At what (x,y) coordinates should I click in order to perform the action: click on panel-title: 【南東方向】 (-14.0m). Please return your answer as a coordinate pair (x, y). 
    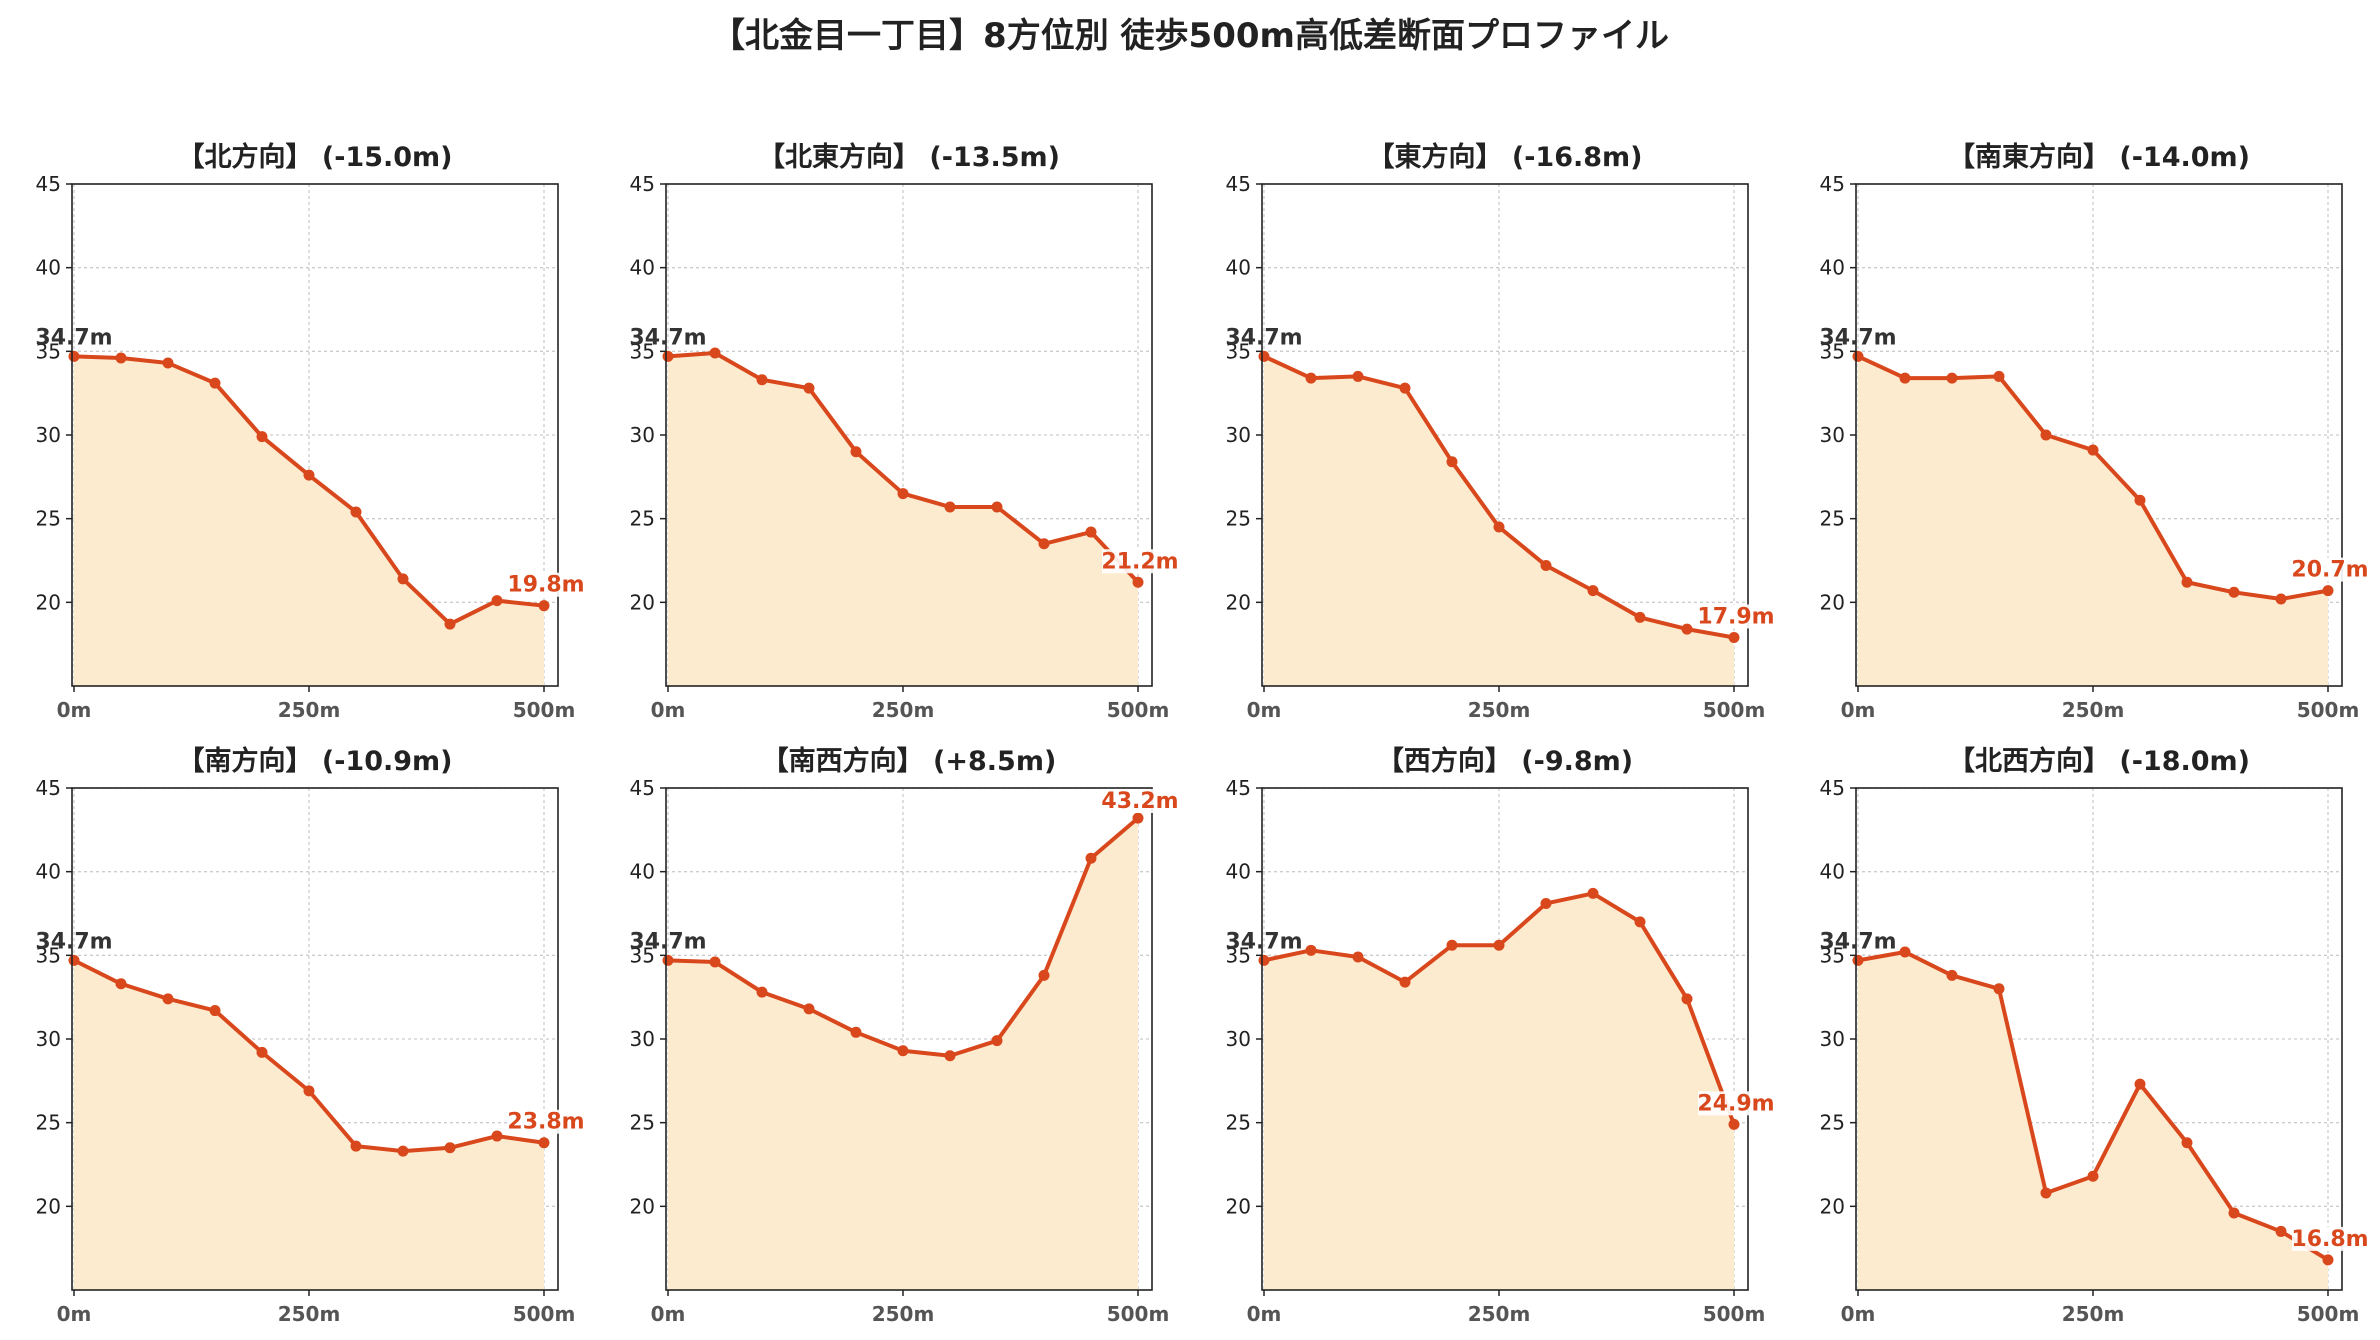
    Looking at the image, I should click on (2099, 157).